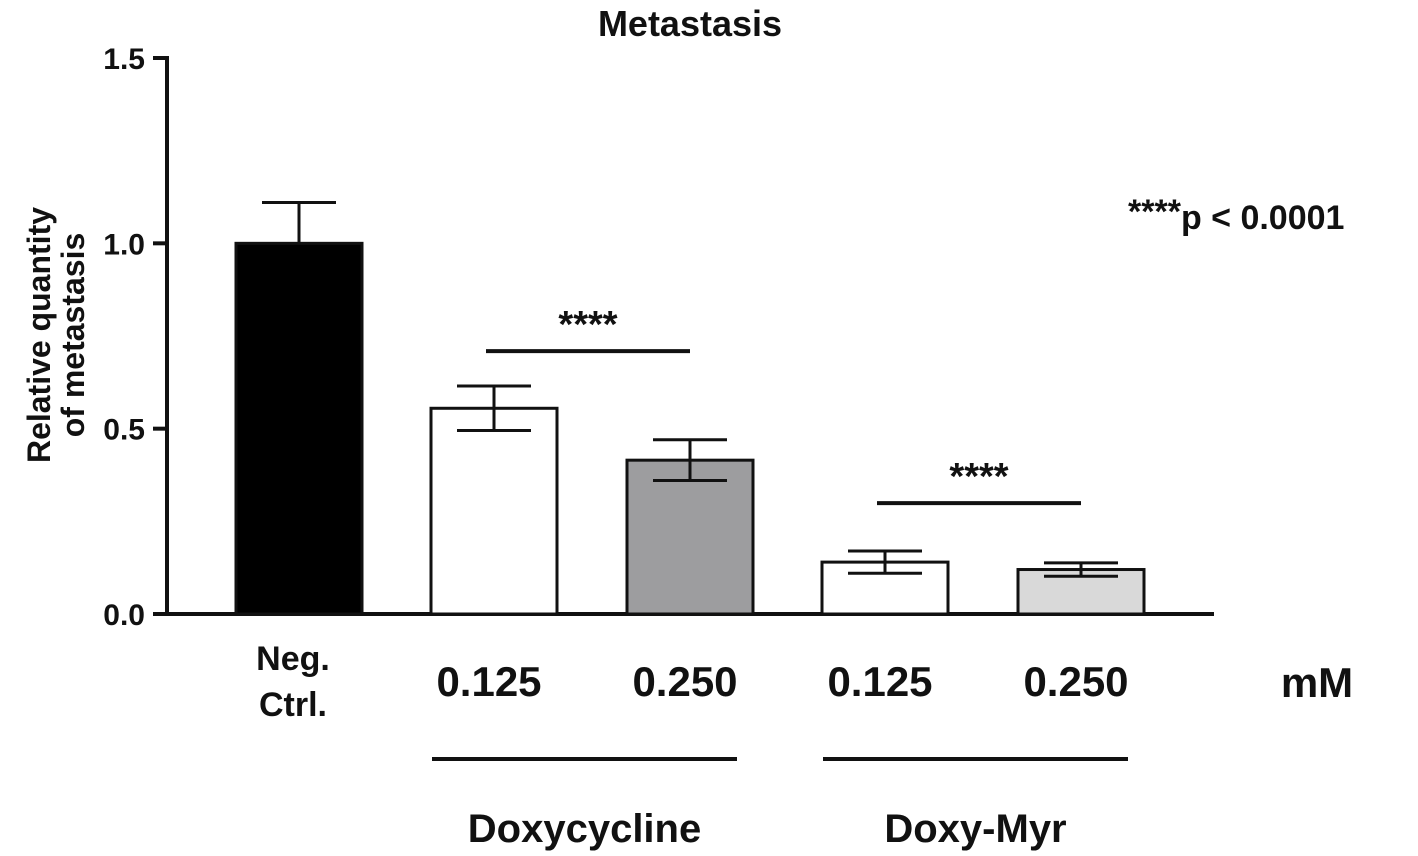 The width and height of the screenshot is (1418, 856). I want to click on x-tick-label: Ctrl., so click(293, 705).